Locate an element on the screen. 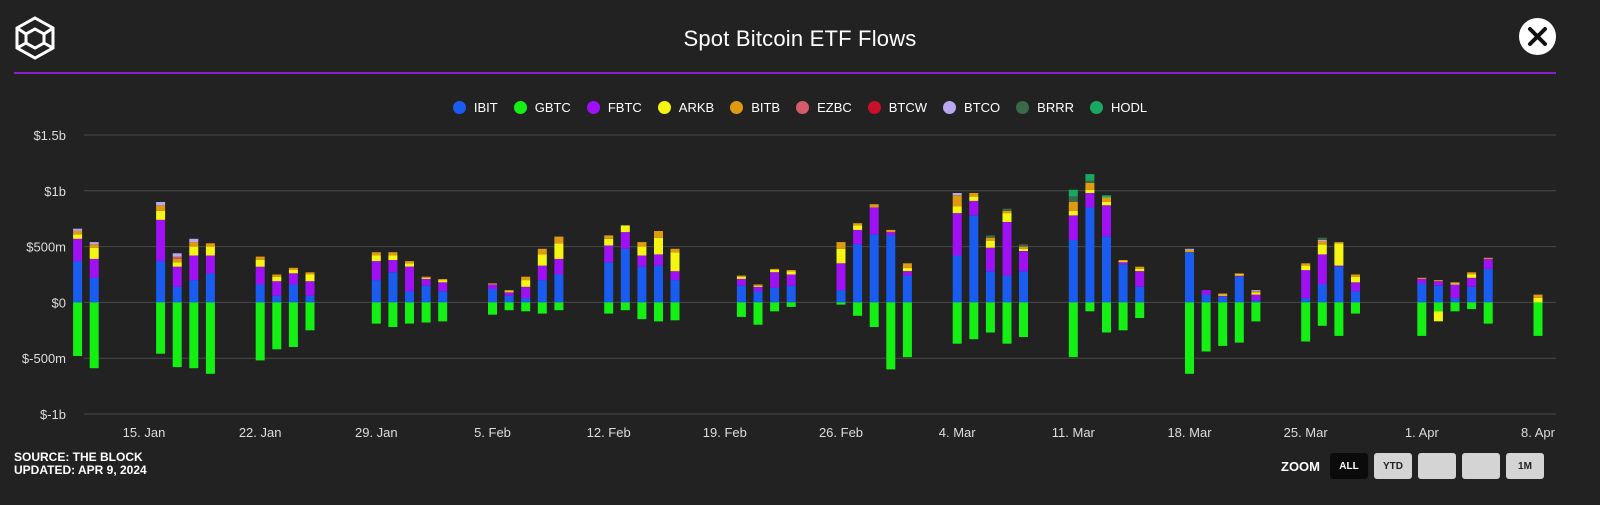 This screenshot has height=505, width=1600. legend-item-gbtc: GBTC is located at coordinates (542, 107).